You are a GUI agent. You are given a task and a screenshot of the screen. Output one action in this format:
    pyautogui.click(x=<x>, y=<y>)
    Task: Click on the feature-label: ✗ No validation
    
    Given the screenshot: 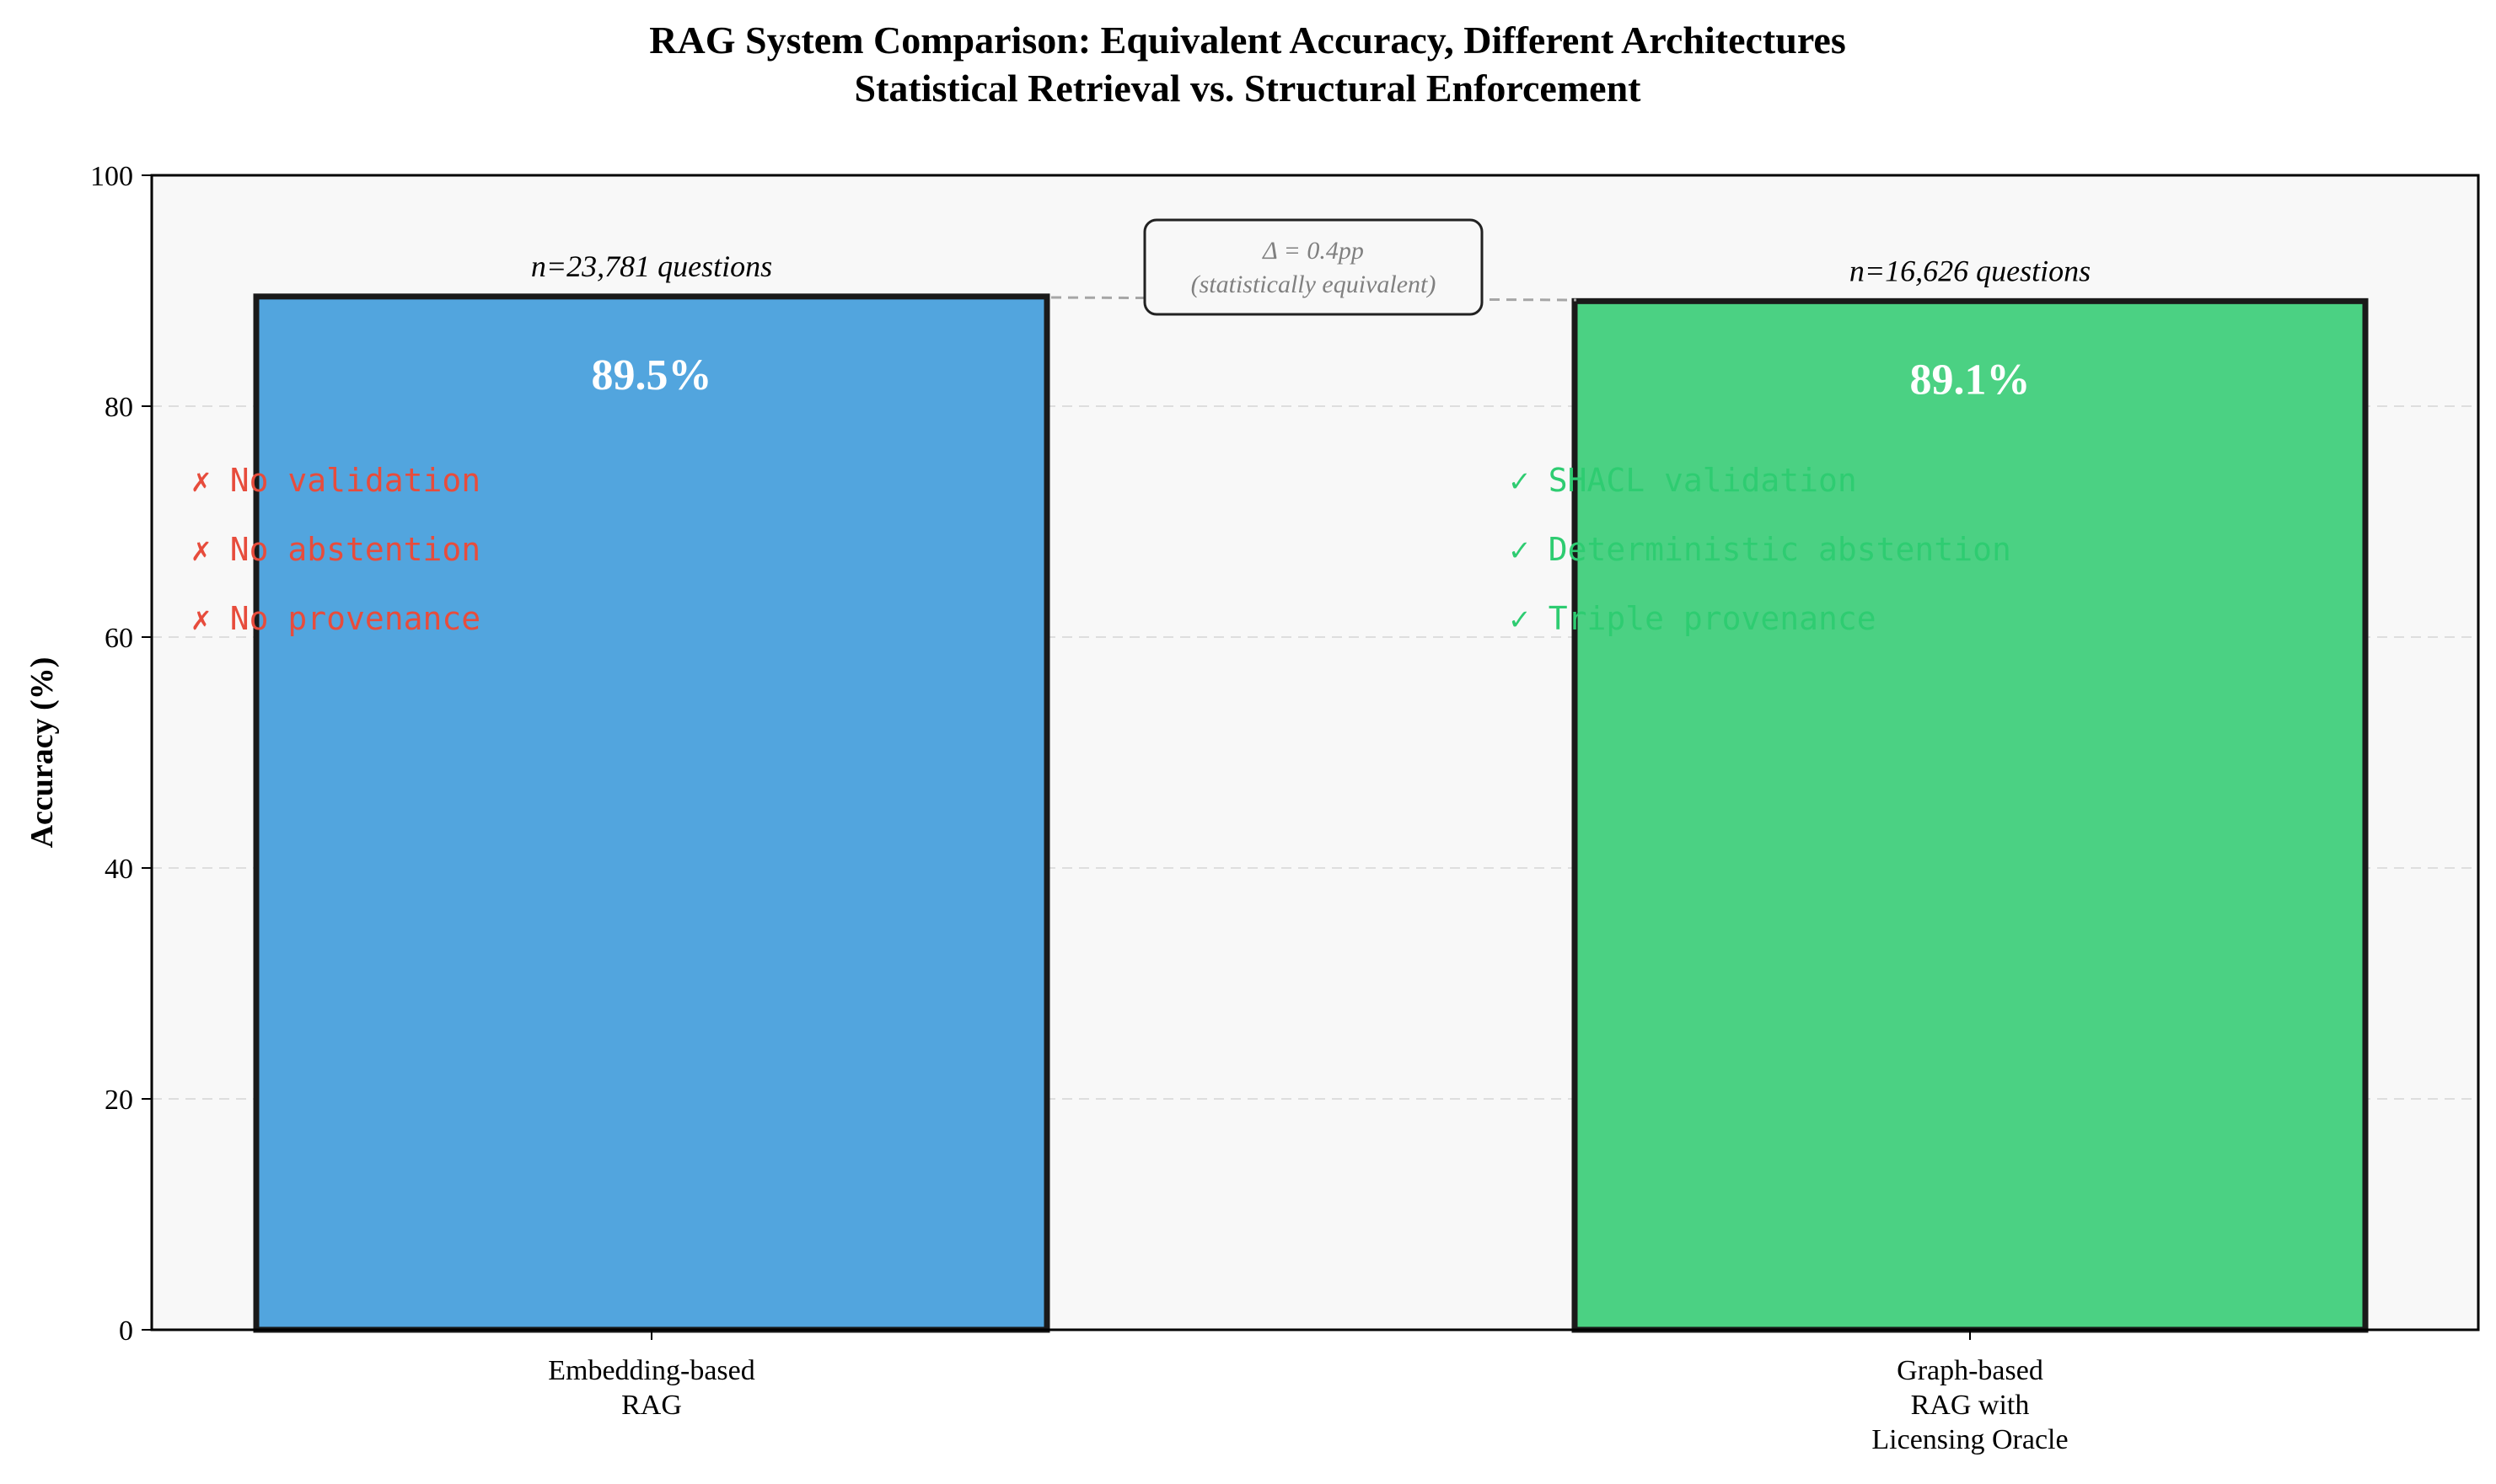 What is the action you would take?
    pyautogui.click(x=335, y=480)
    